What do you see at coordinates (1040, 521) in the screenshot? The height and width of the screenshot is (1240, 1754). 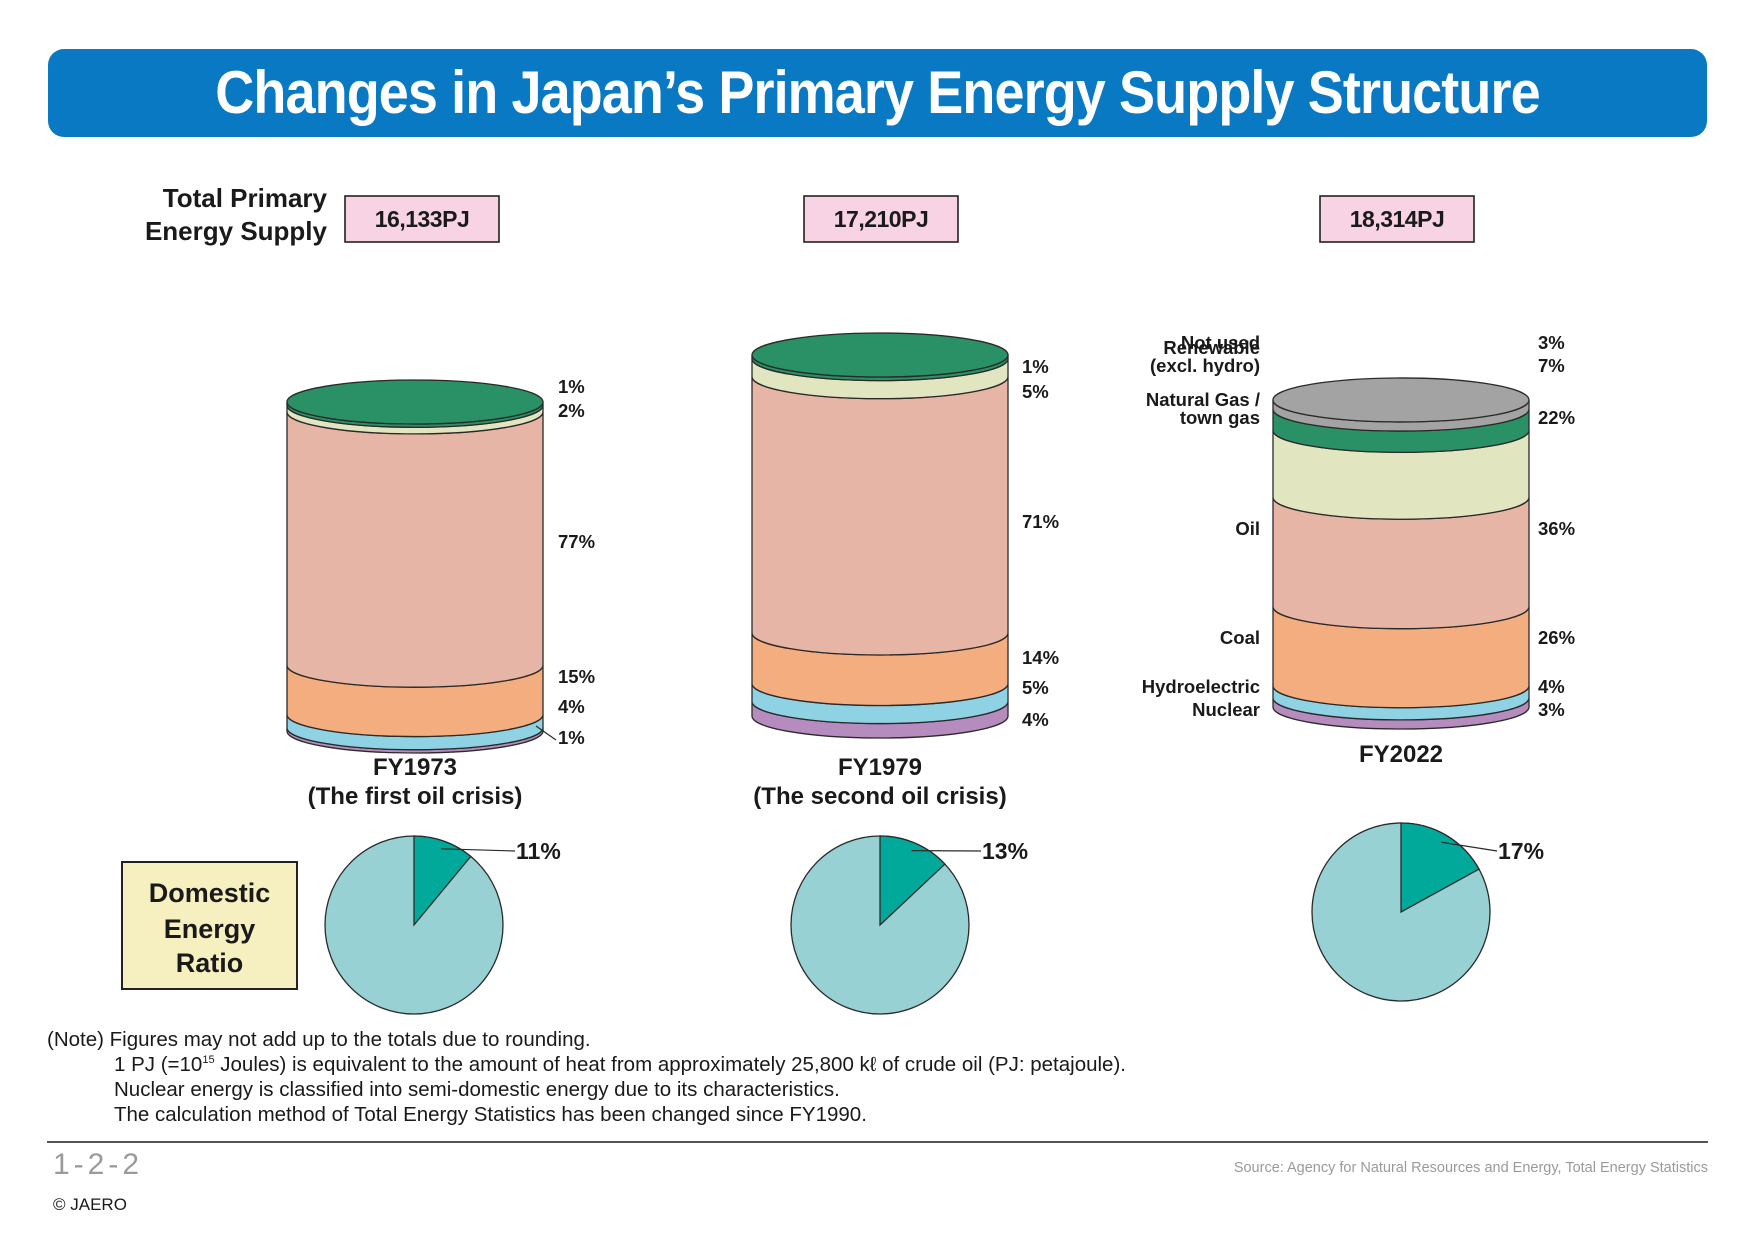 I see `pct-label-oil-fy1979: 71%` at bounding box center [1040, 521].